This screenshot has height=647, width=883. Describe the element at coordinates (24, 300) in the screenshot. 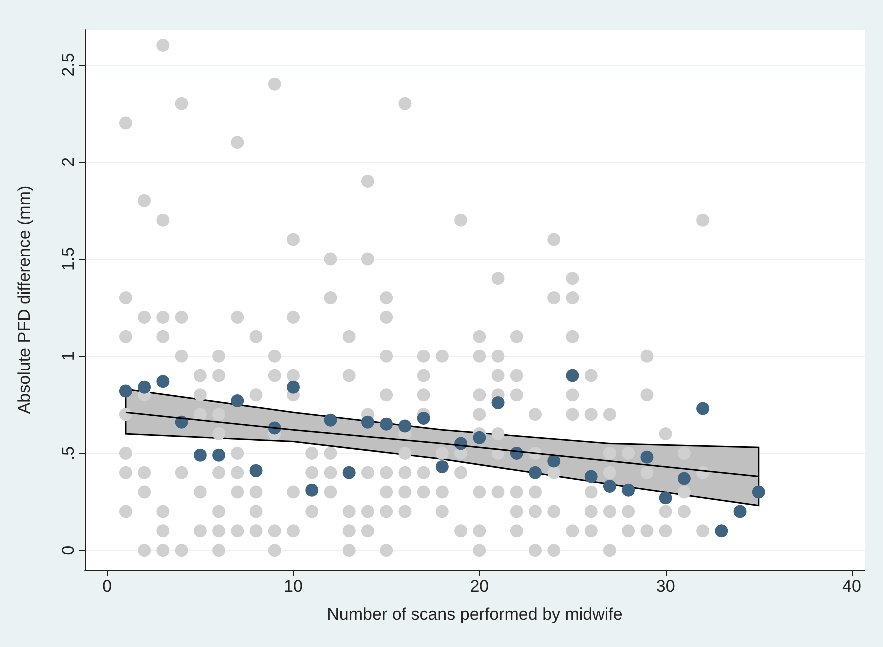

I see `y-axis-title: Absolute PFD difference (mm)` at that location.